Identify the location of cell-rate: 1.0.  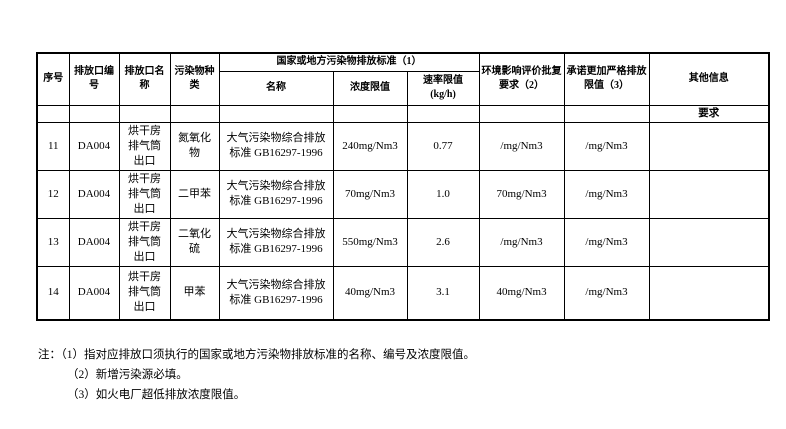
(443, 194).